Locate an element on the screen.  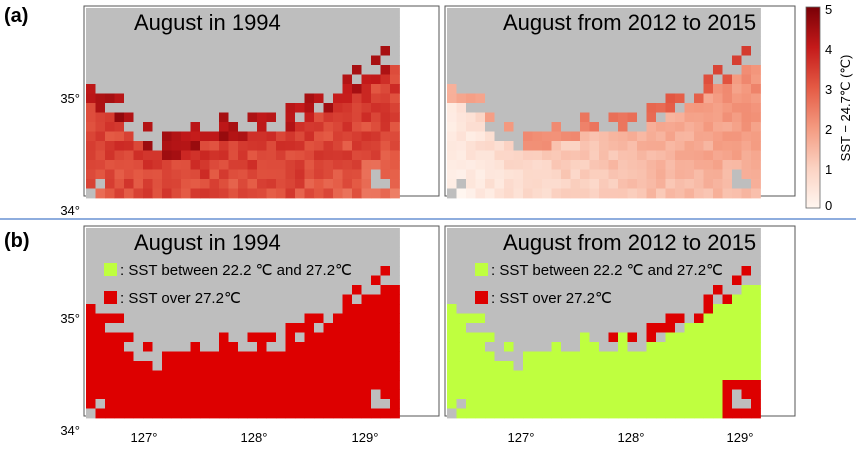
x-tick-129-right: 129° is located at coordinates (740, 437).